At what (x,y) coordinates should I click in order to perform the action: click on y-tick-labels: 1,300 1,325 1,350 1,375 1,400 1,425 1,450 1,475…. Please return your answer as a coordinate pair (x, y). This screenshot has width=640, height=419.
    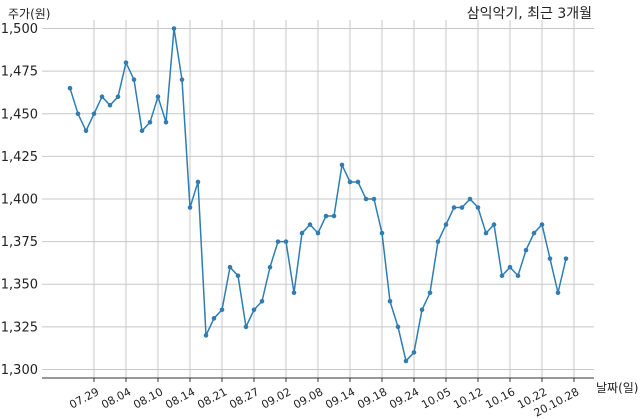
    Looking at the image, I should click on (19, 200).